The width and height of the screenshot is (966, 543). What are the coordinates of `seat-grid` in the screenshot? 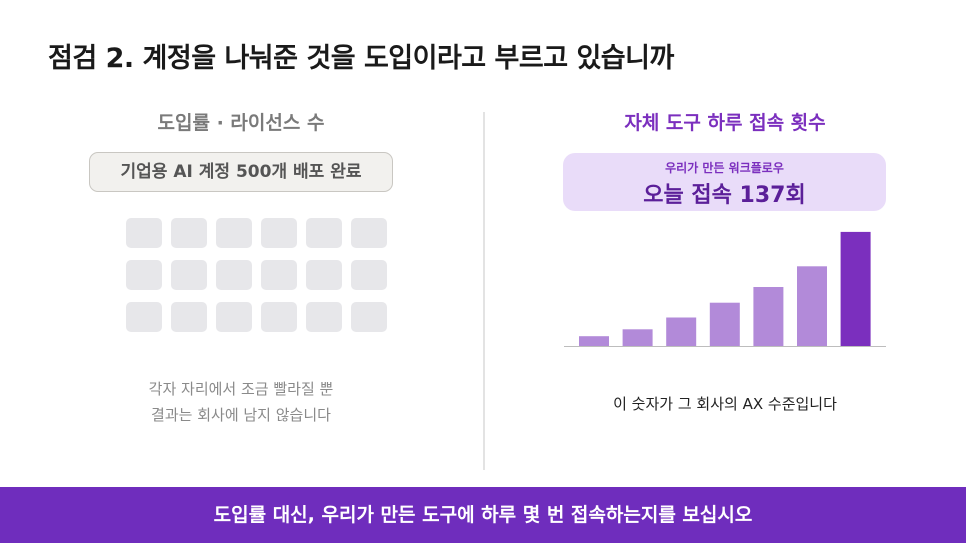 It's located at (256, 275).